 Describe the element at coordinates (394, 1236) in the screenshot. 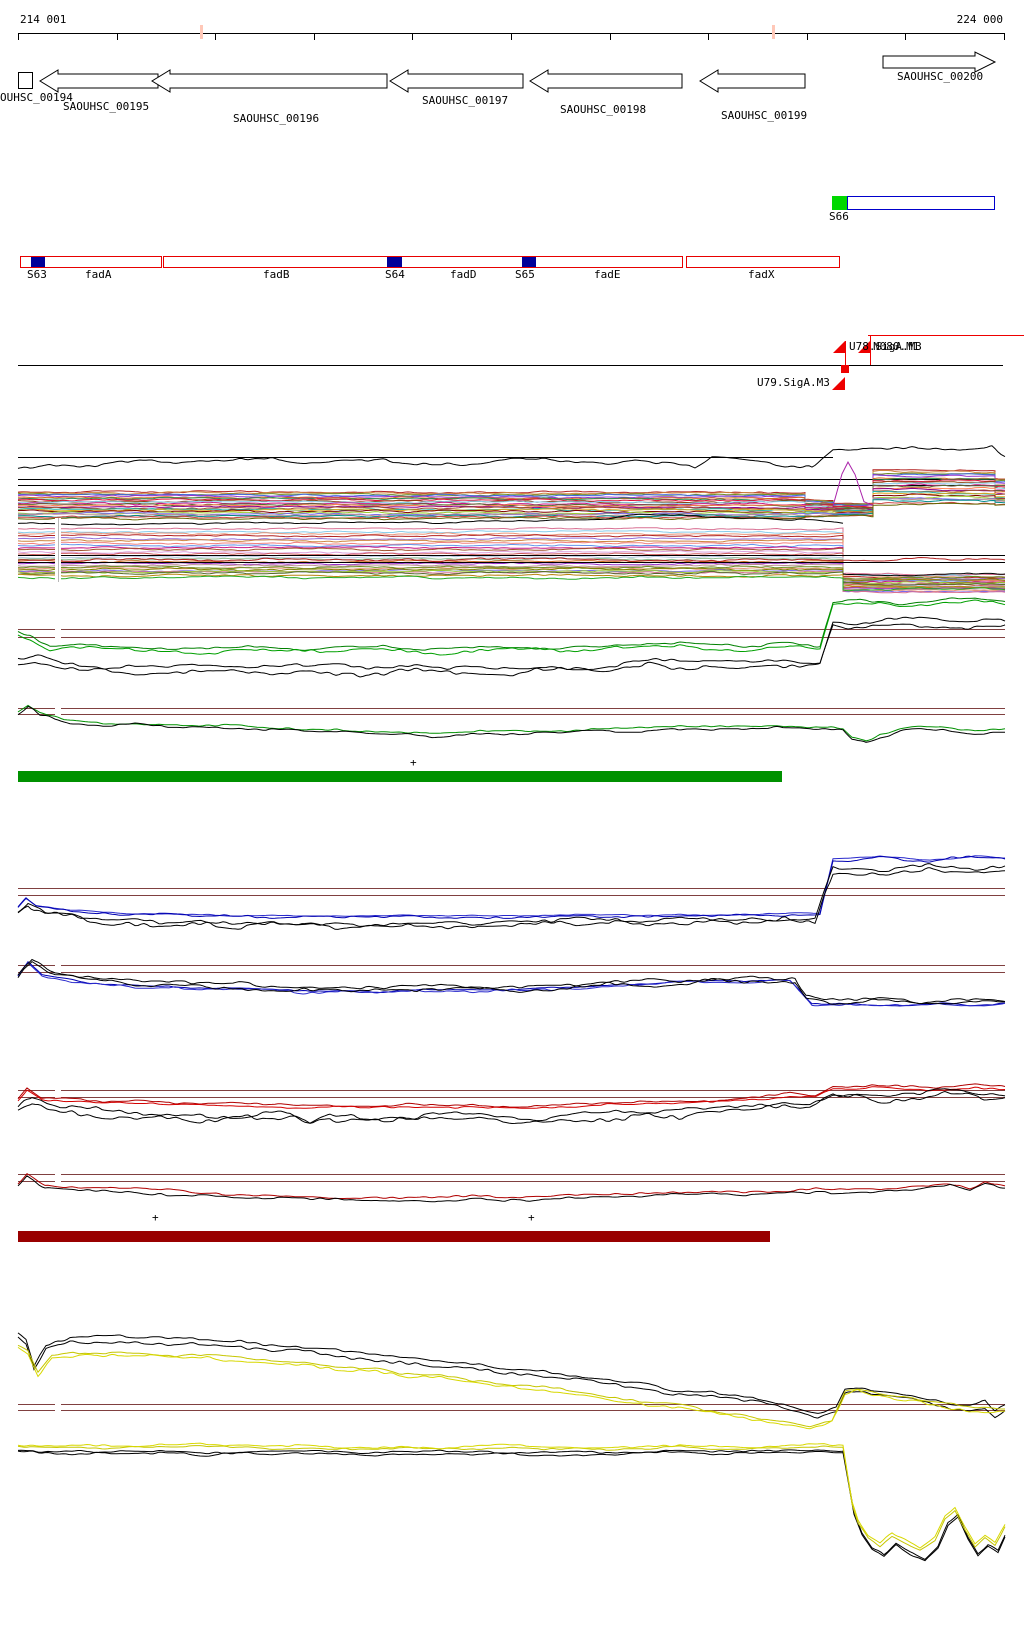

I see `red-coverage-bar` at that location.